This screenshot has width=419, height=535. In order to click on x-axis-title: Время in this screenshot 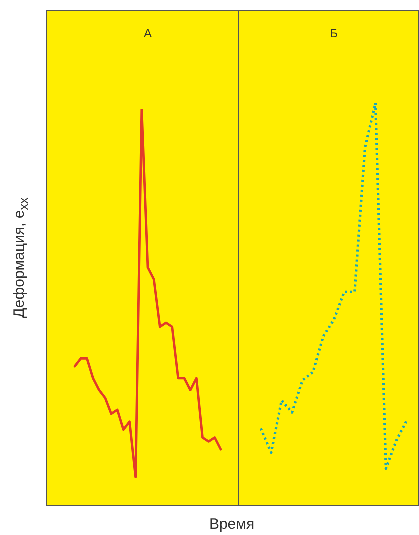, I will do `click(232, 524)`.